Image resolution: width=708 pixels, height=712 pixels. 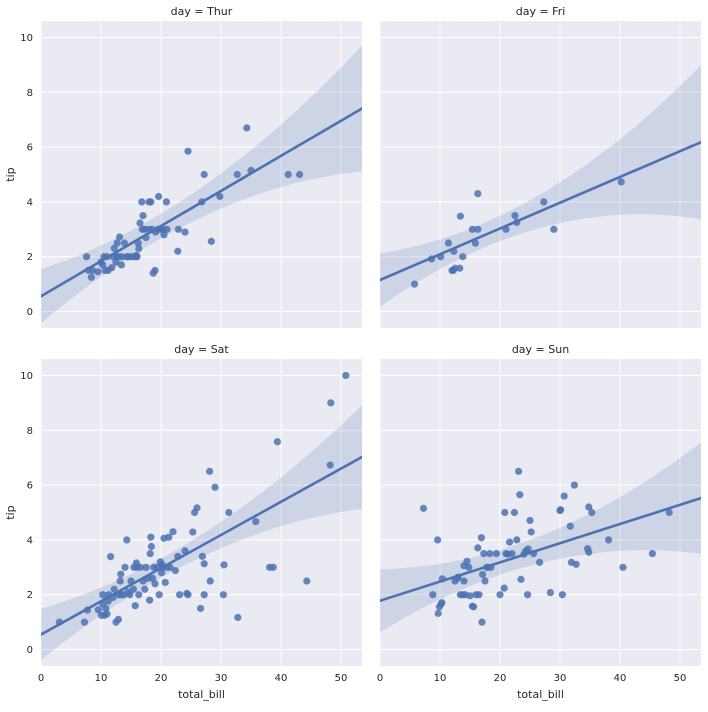 What do you see at coordinates (500, 678) in the screenshot?
I see `x-tick-label: 20` at bounding box center [500, 678].